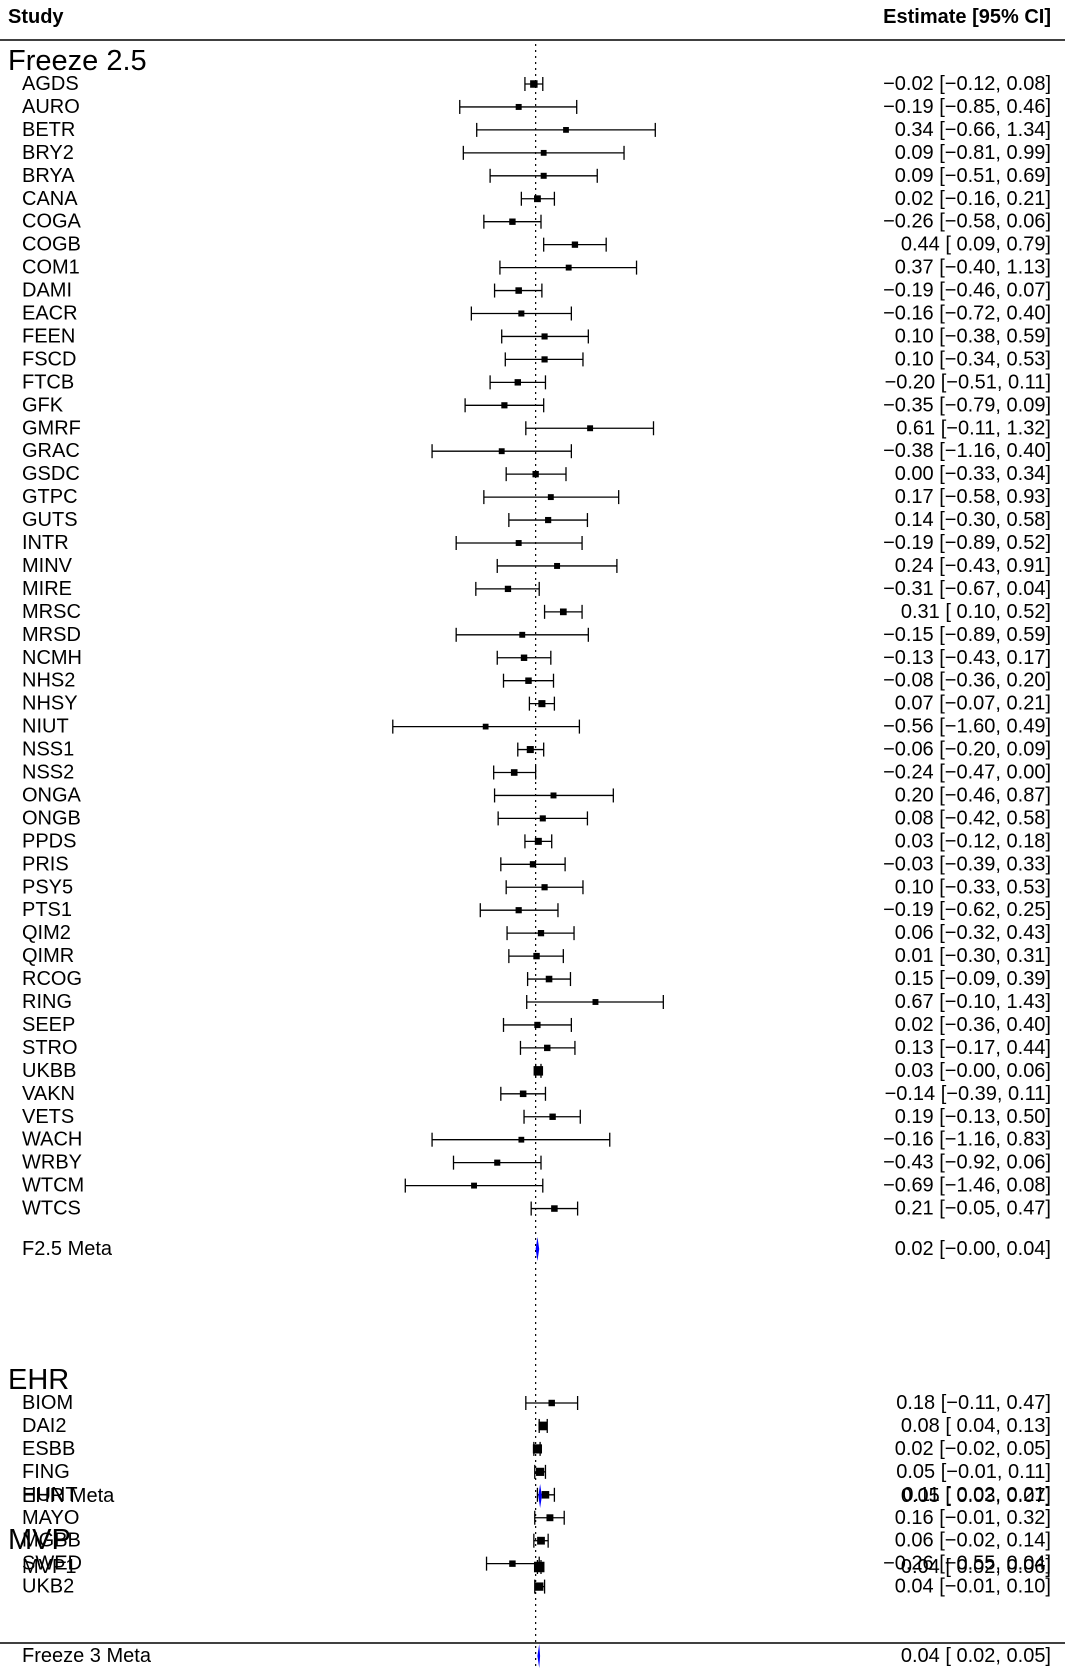 This screenshot has width=1077, height=1669. What do you see at coordinates (36, 17) in the screenshot?
I see `study-column-header: Study` at bounding box center [36, 17].